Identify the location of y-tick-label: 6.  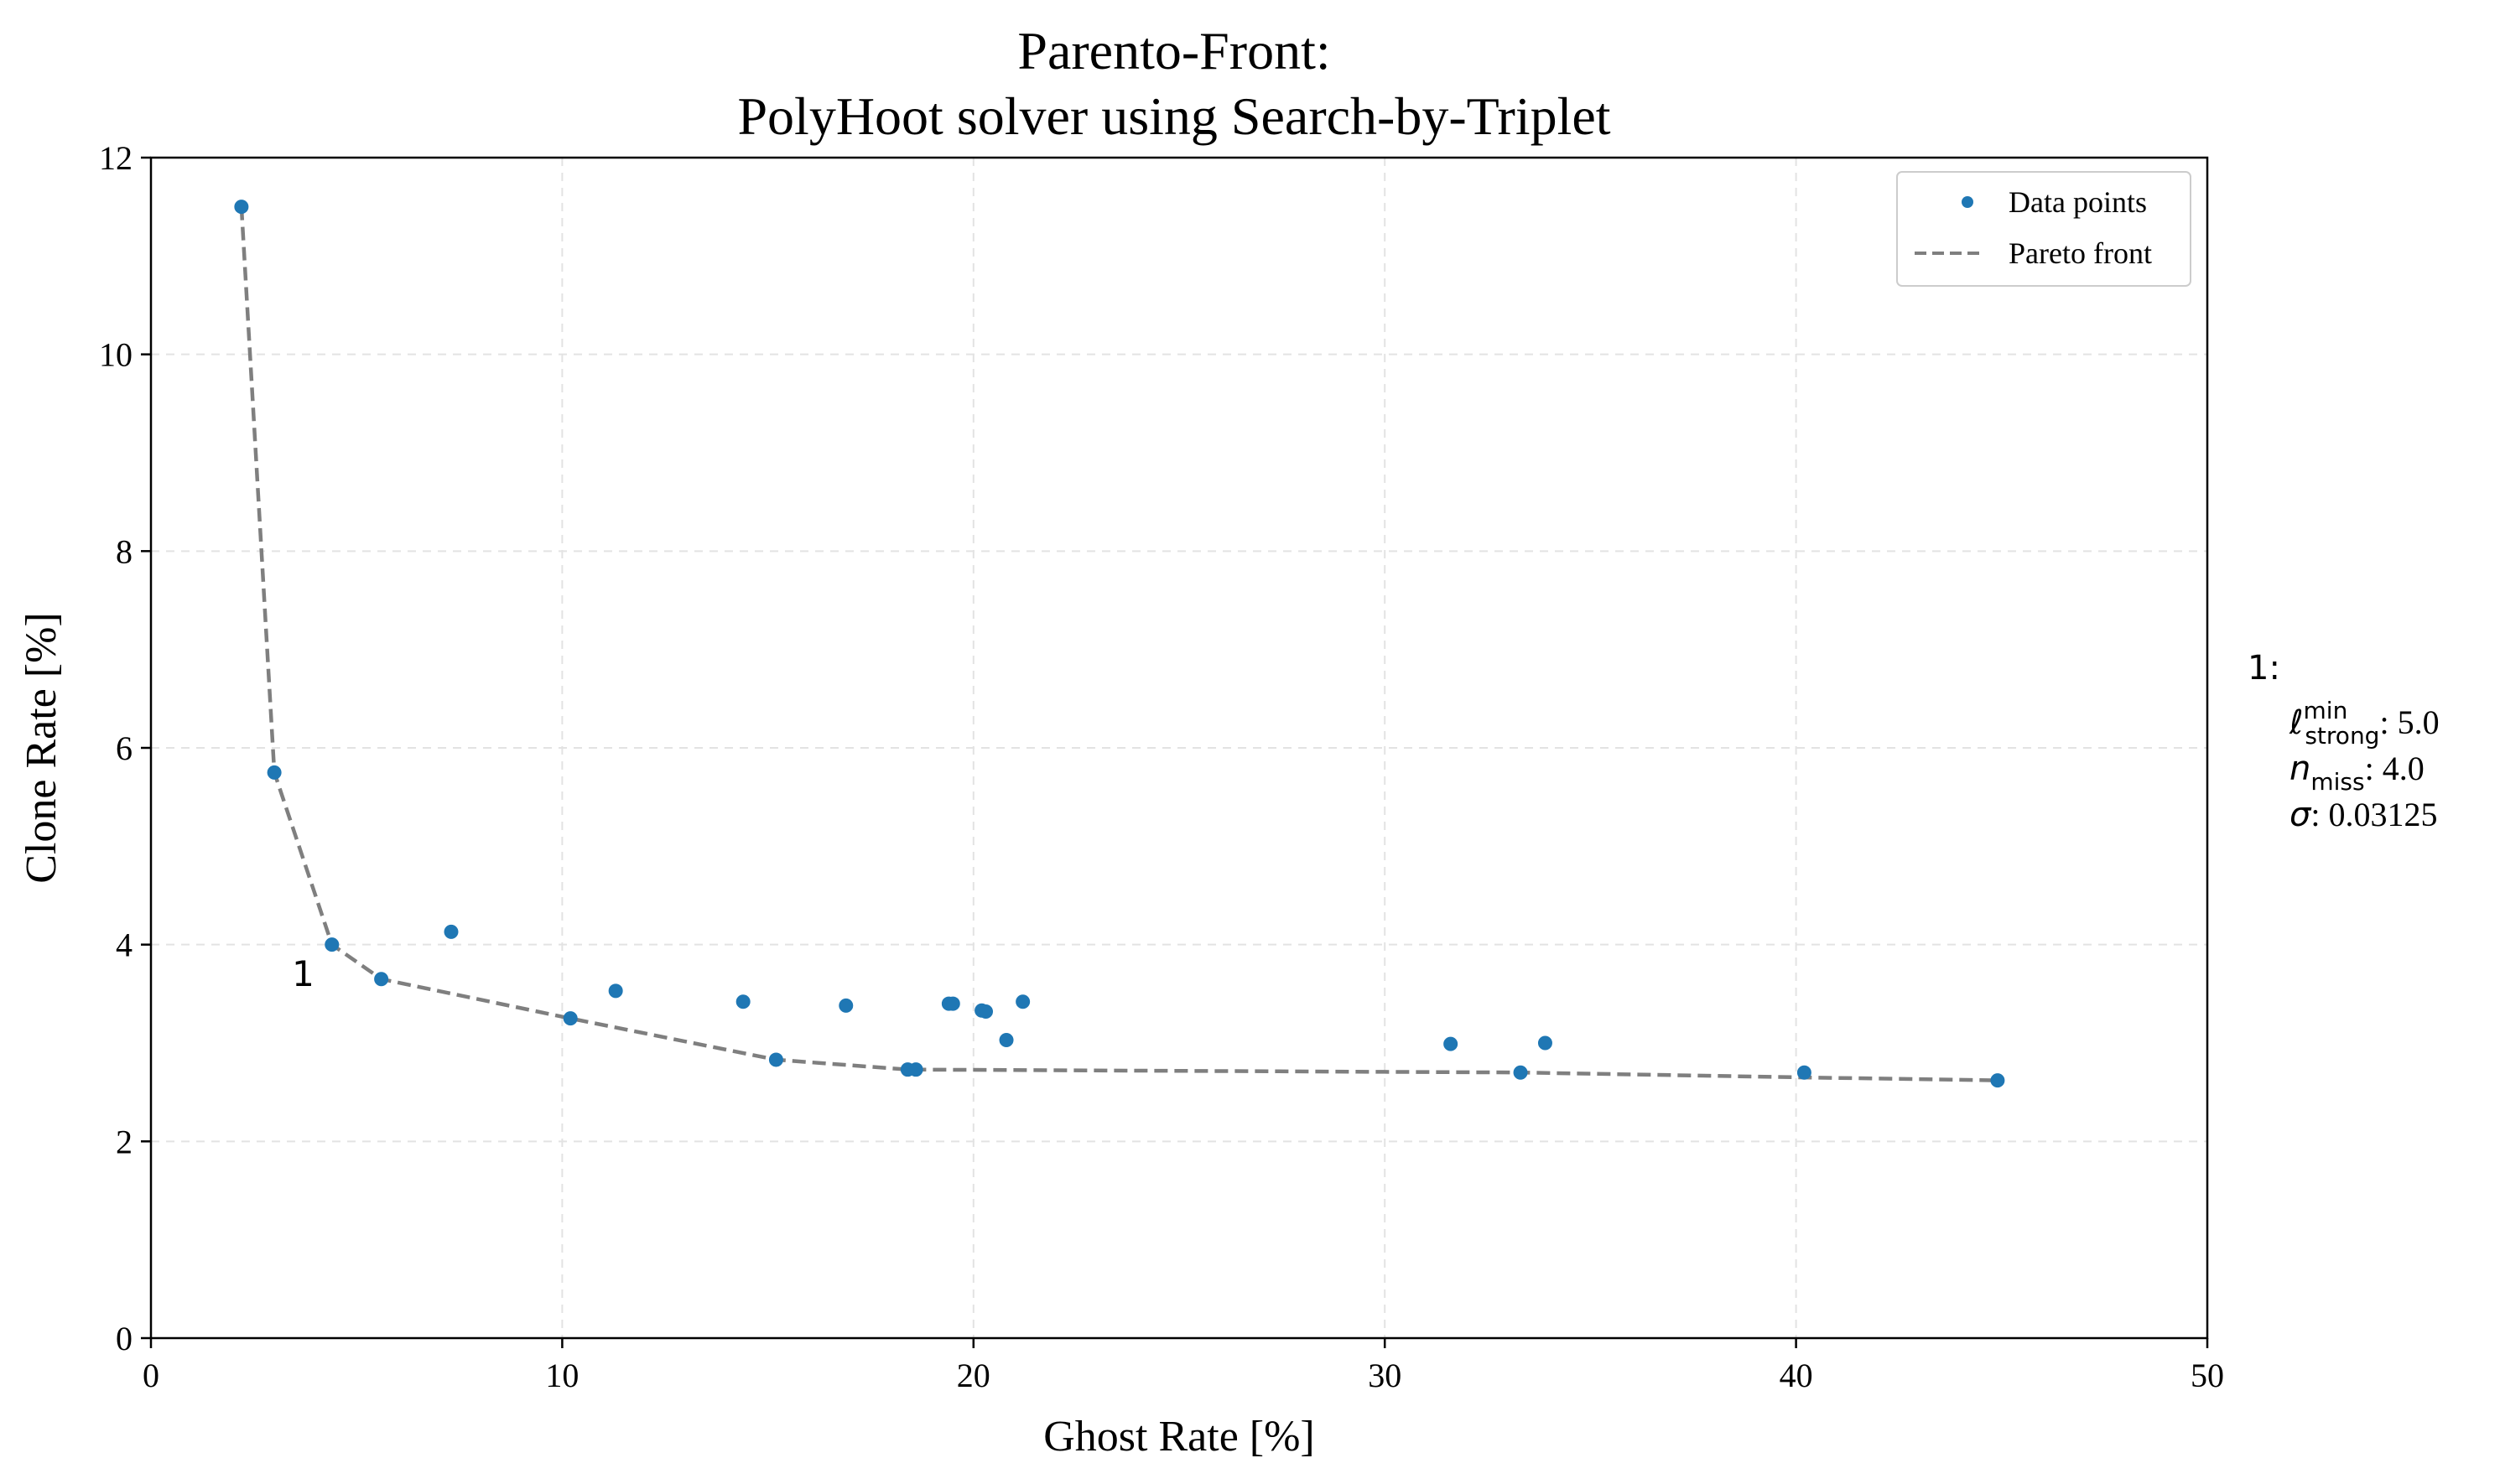
(125, 748).